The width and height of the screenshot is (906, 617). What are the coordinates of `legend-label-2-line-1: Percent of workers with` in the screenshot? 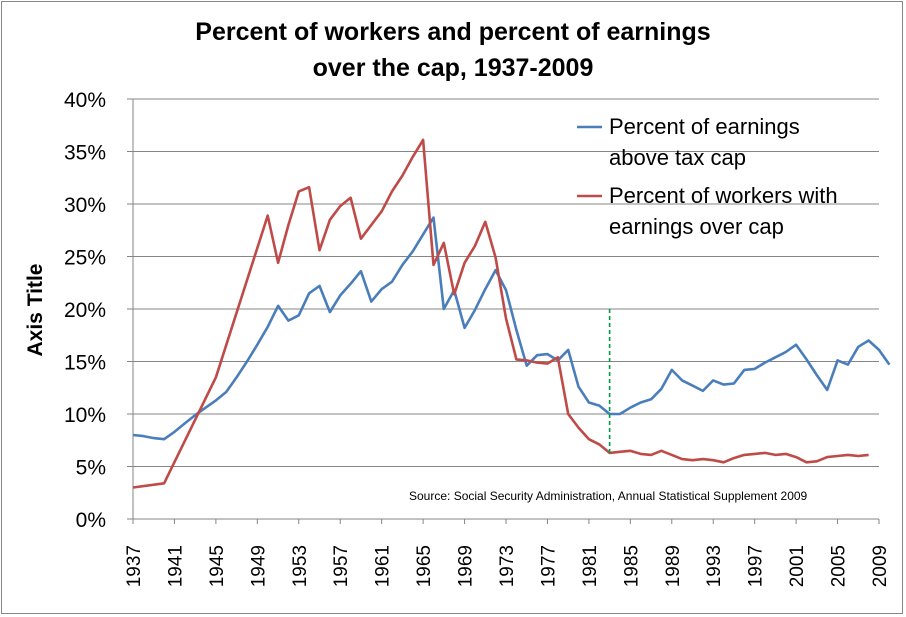 It's located at (723, 195).